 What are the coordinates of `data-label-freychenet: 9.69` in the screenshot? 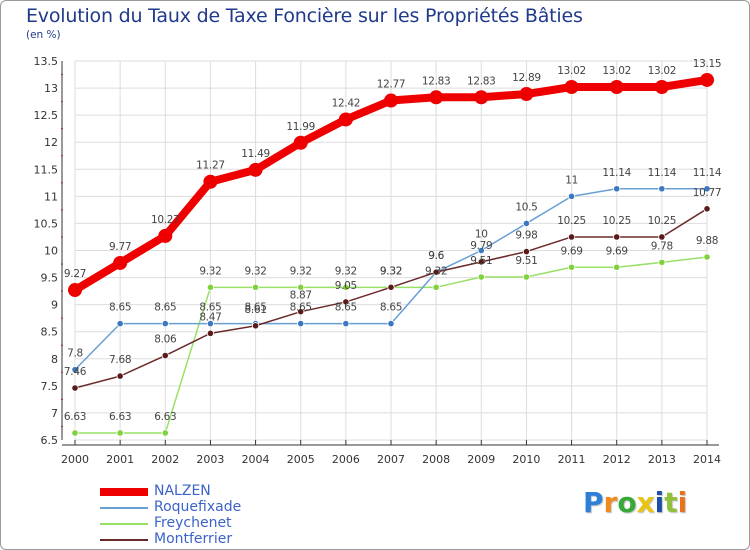 It's located at (617, 251).